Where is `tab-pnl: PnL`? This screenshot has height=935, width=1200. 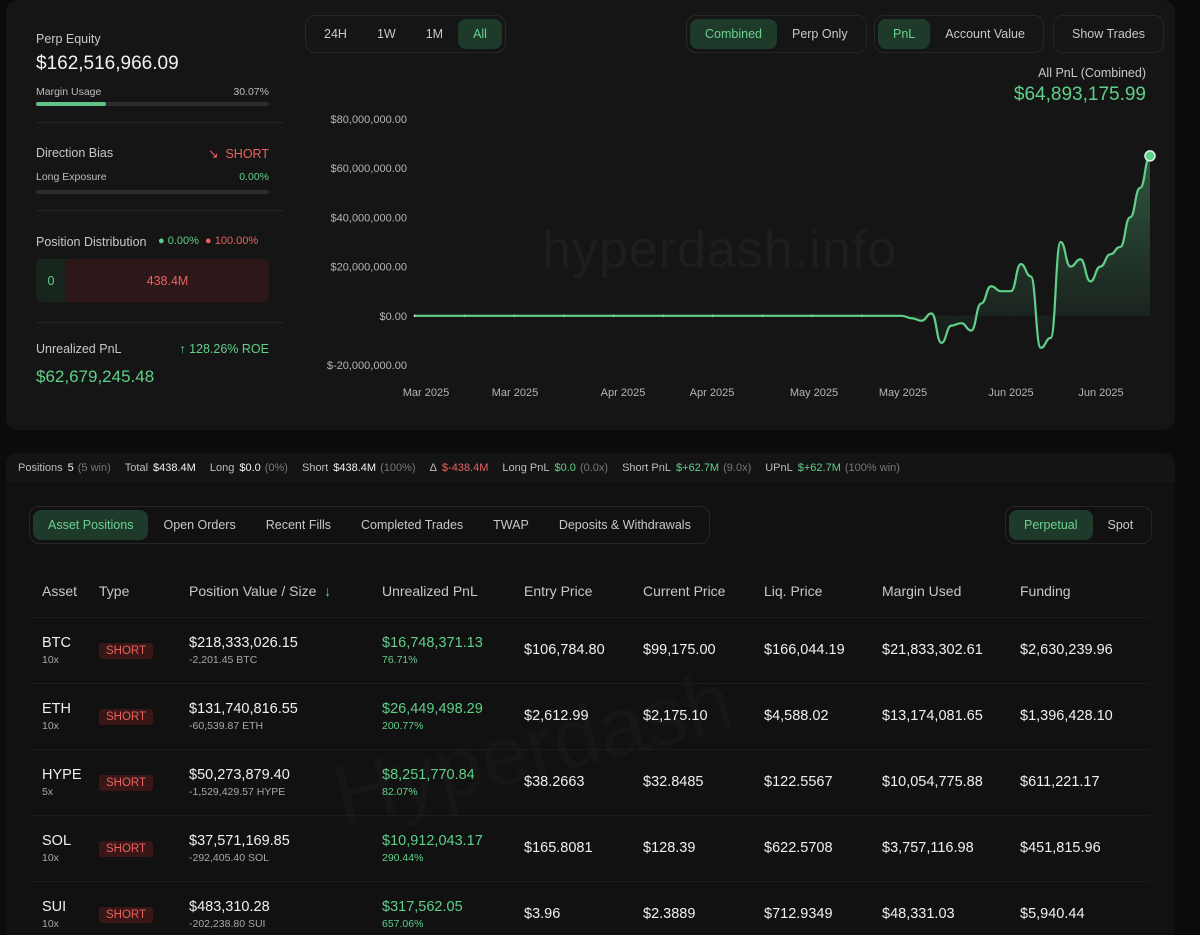
tab-pnl: PnL is located at coordinates (904, 34).